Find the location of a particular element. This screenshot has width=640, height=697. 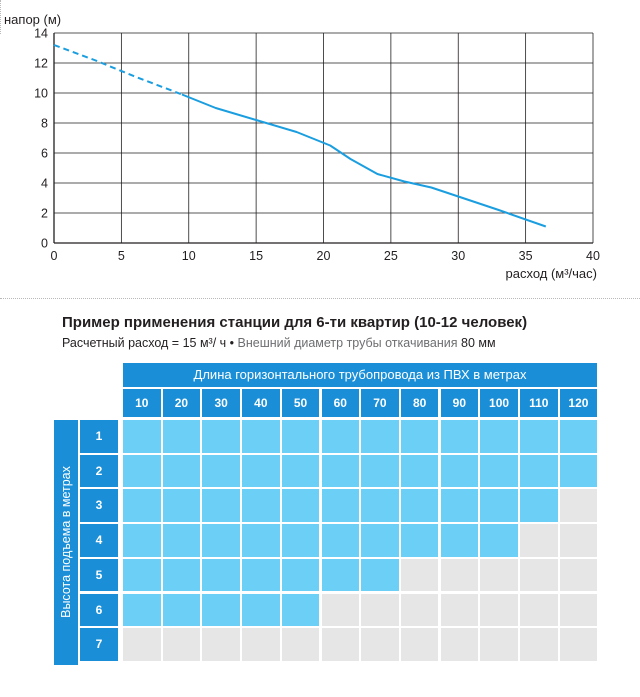

x-tick-label: 25 is located at coordinates (391, 256).